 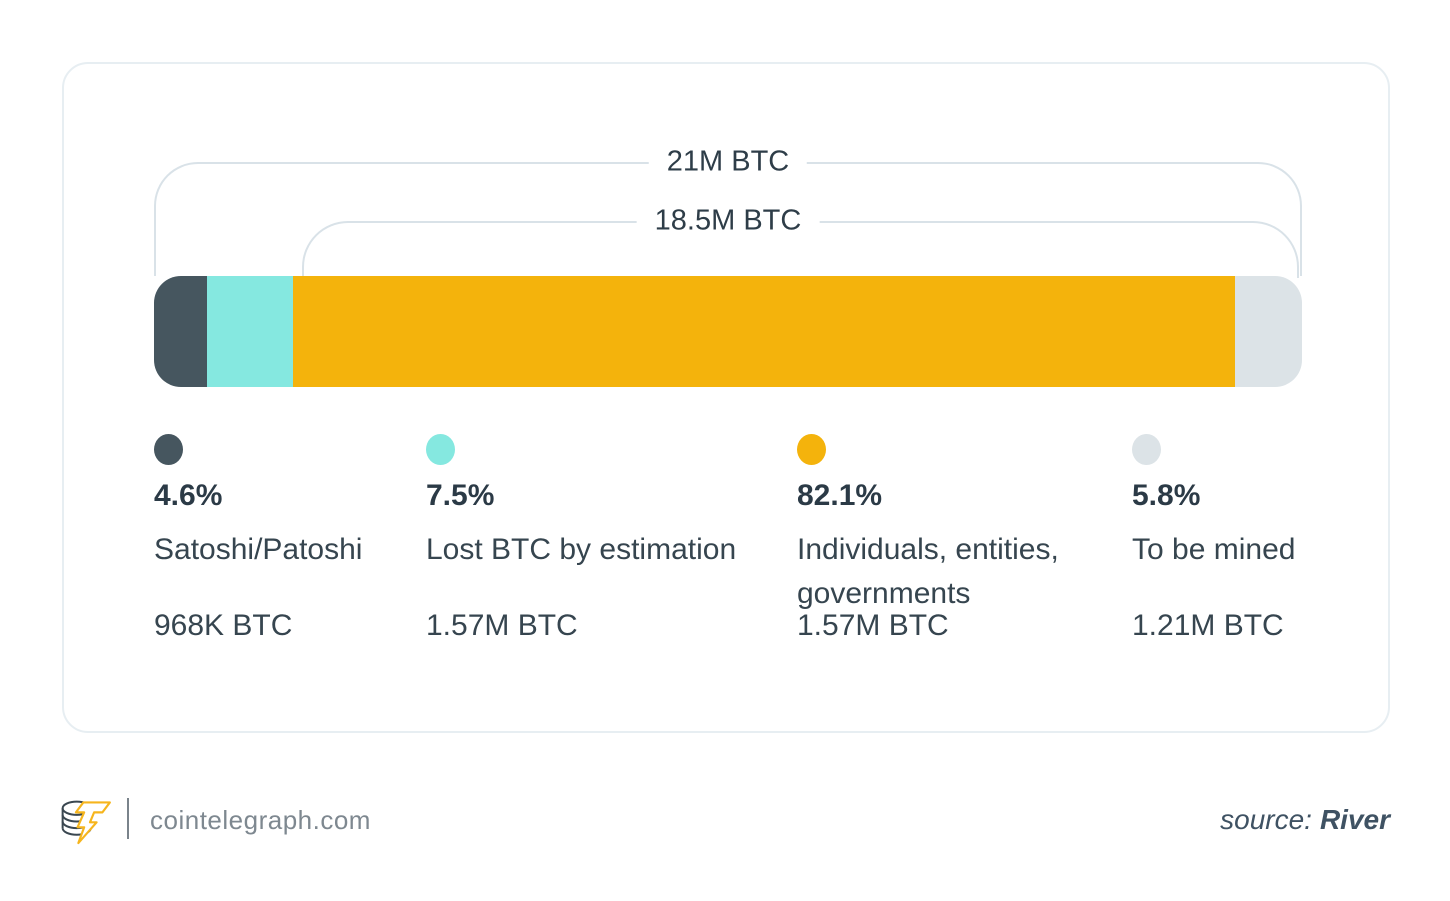 I want to click on bracket-label-18-5m: 18.5M BTC, so click(x=728, y=221).